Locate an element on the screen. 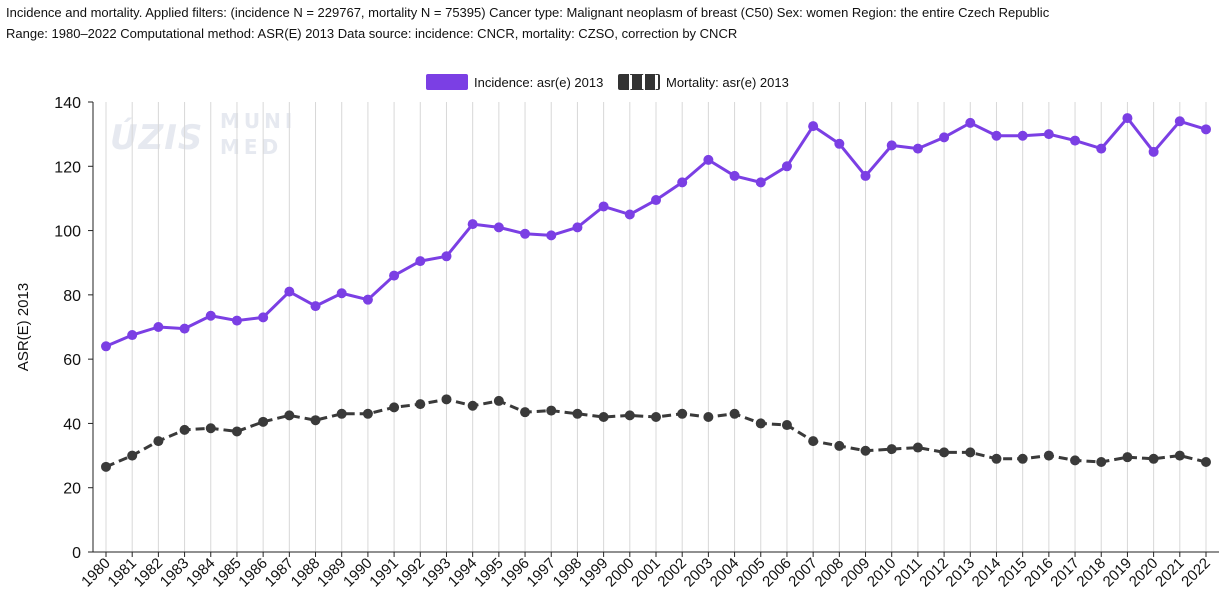  x-tick-label: 2019 is located at coordinates (1118, 573).